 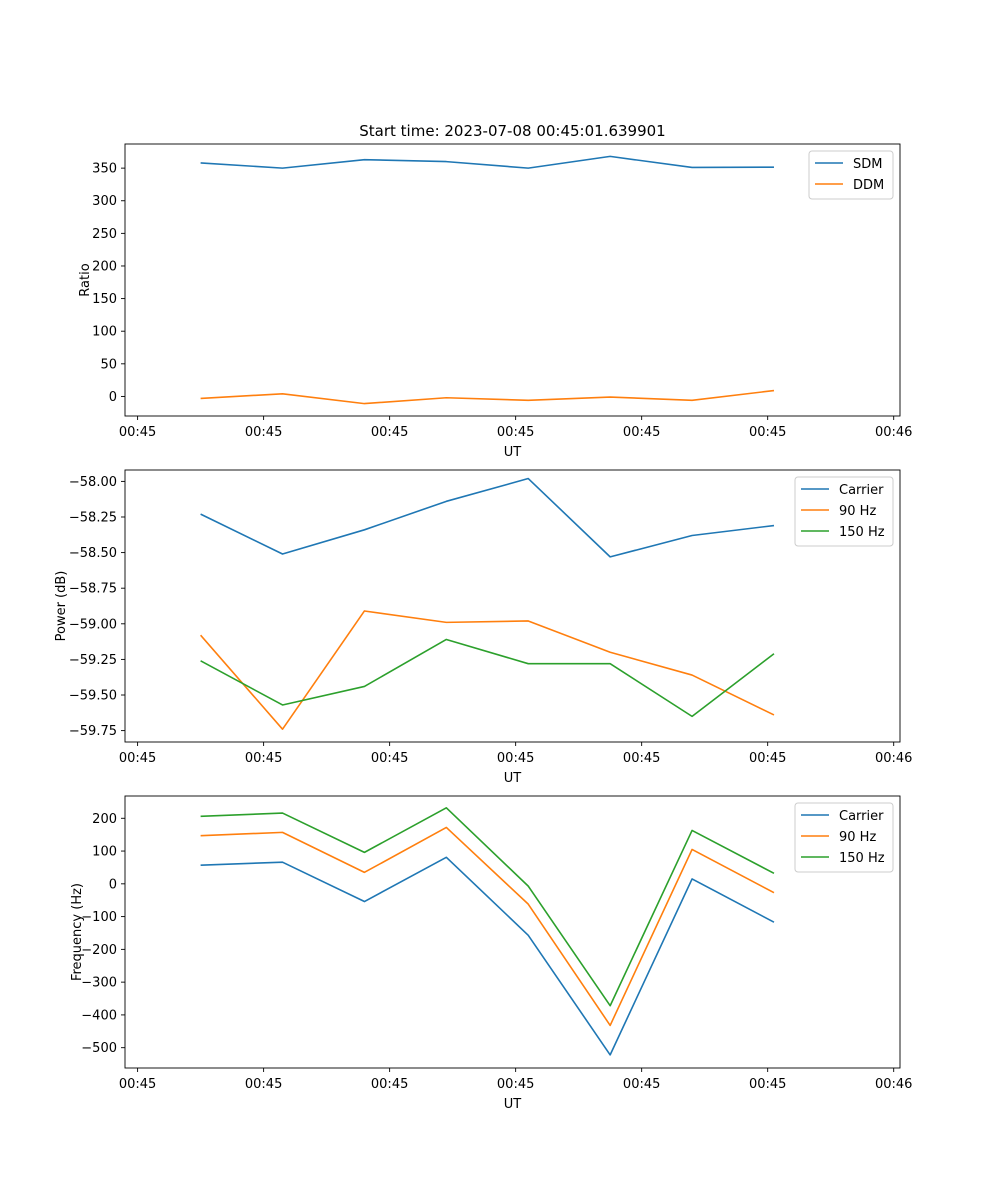 I want to click on legend-label: SDM, so click(x=867, y=164).